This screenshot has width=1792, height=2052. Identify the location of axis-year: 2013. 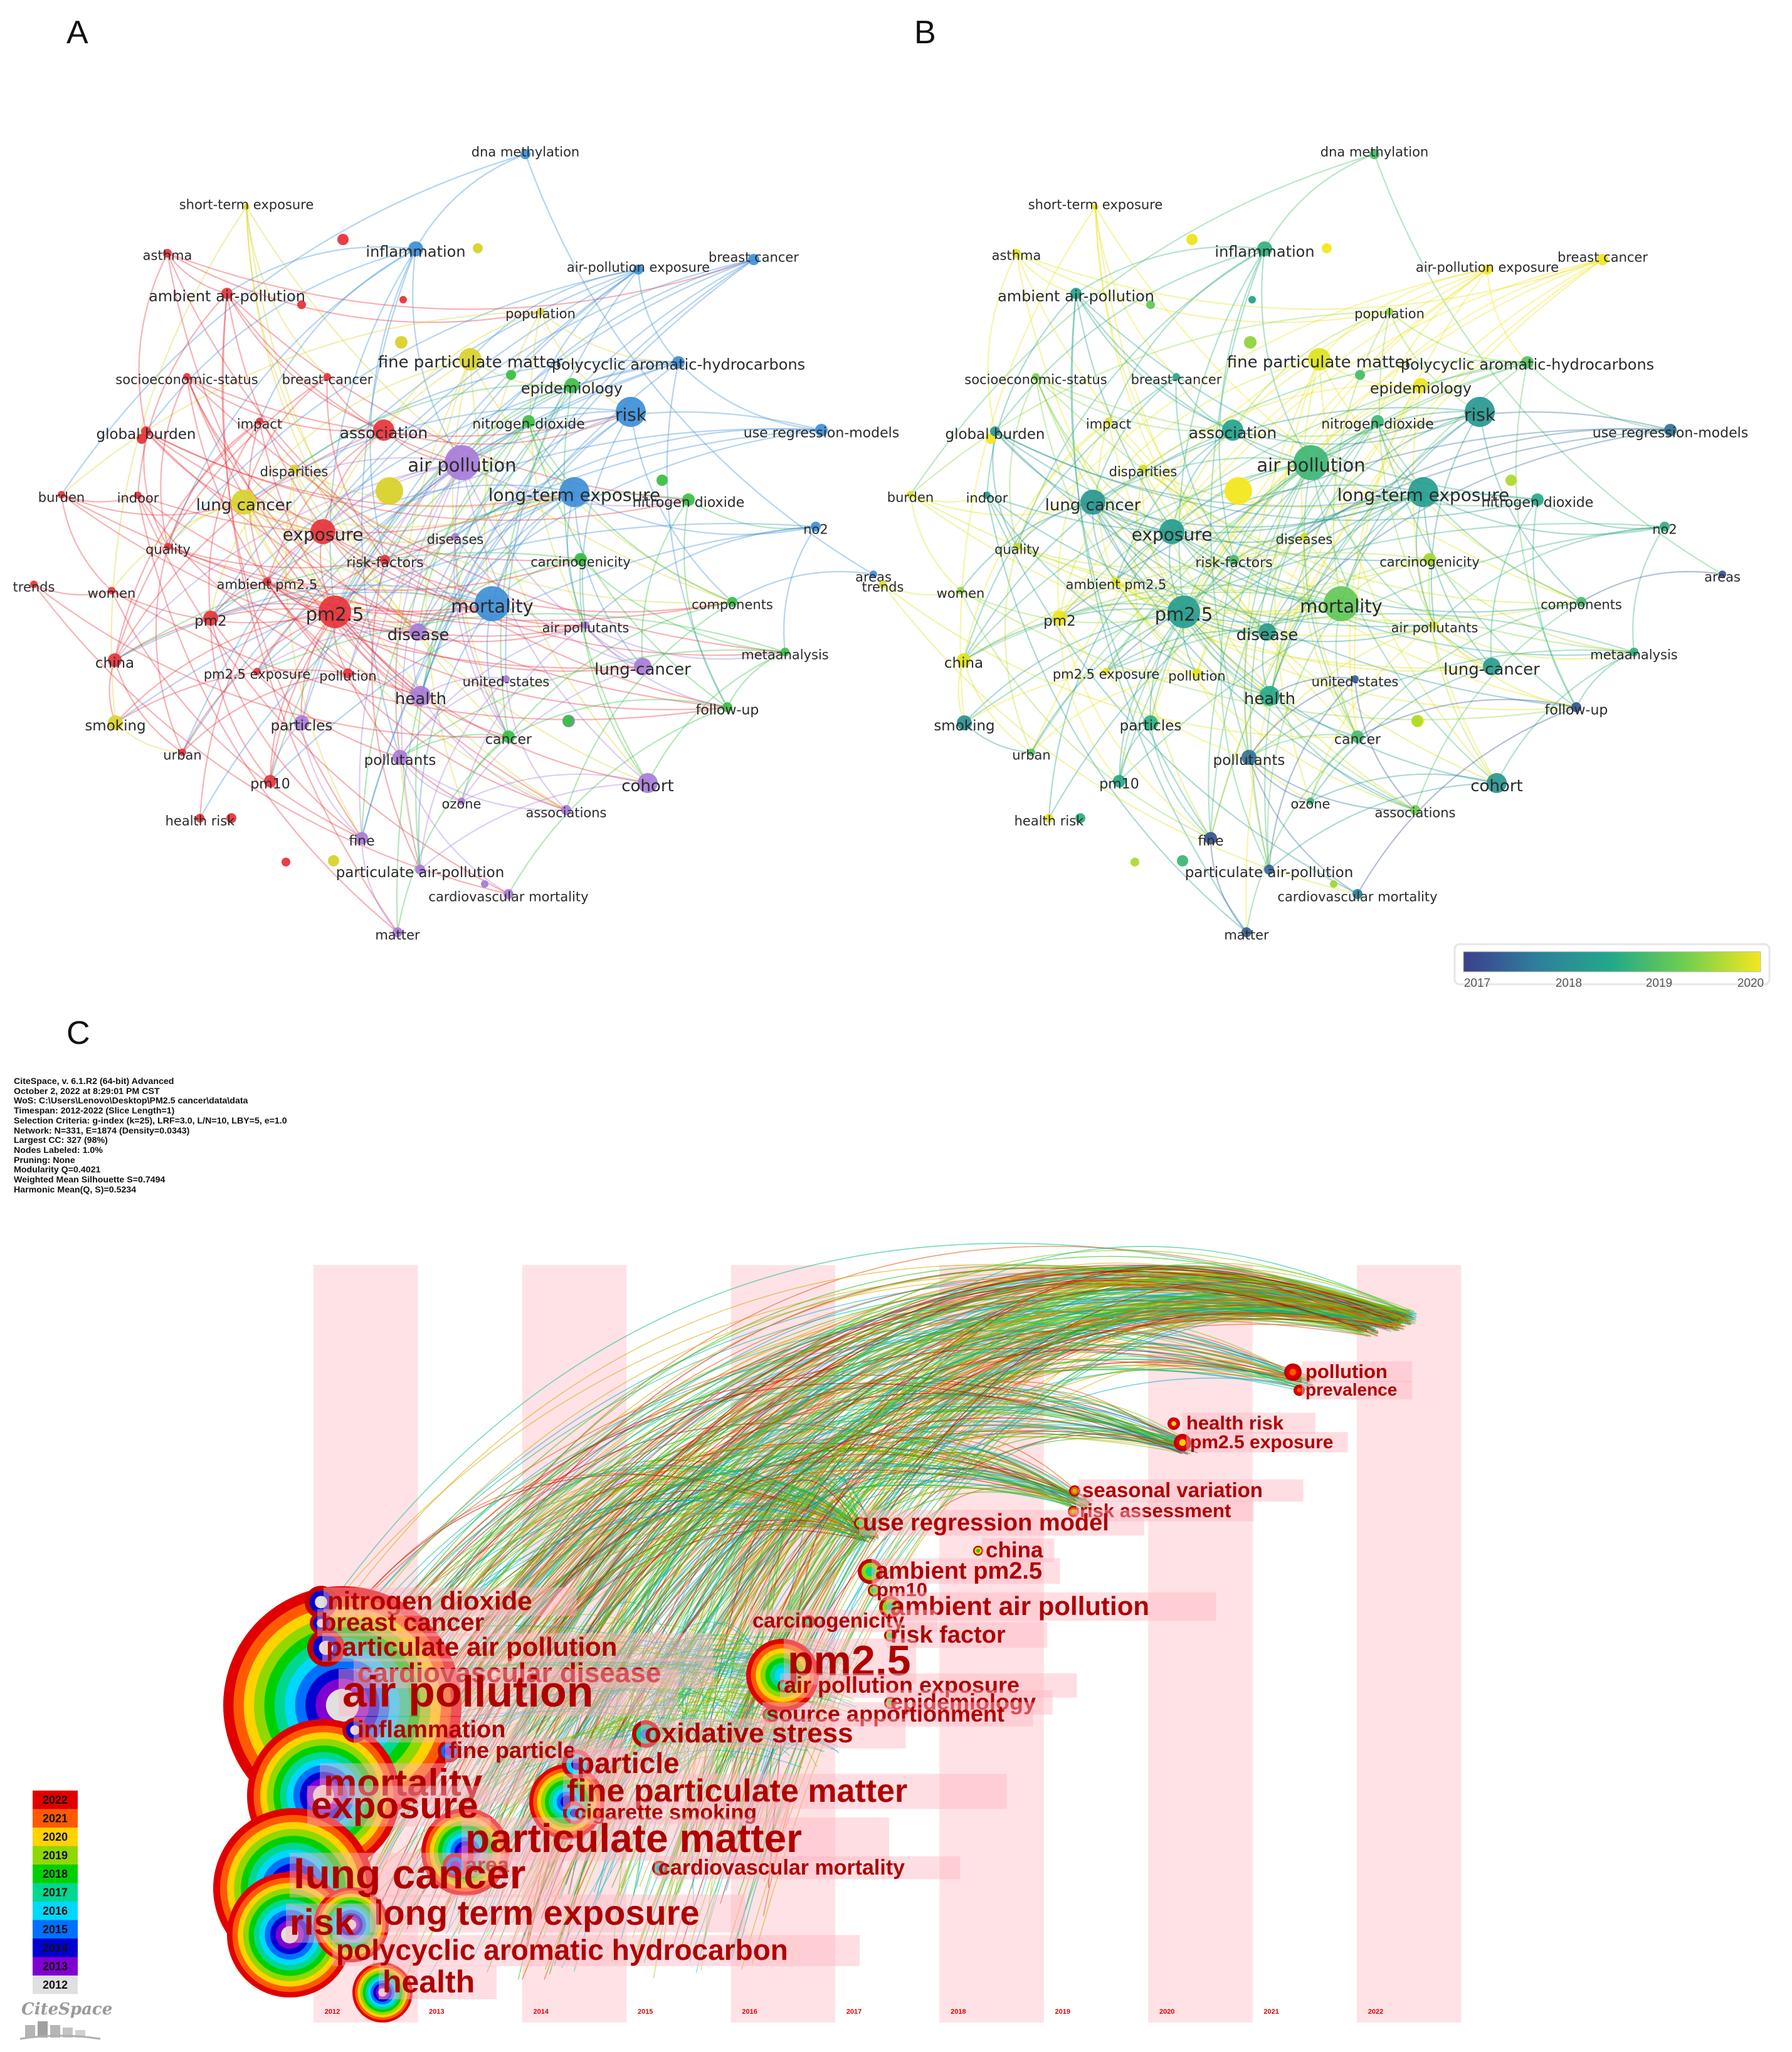
(436, 2012).